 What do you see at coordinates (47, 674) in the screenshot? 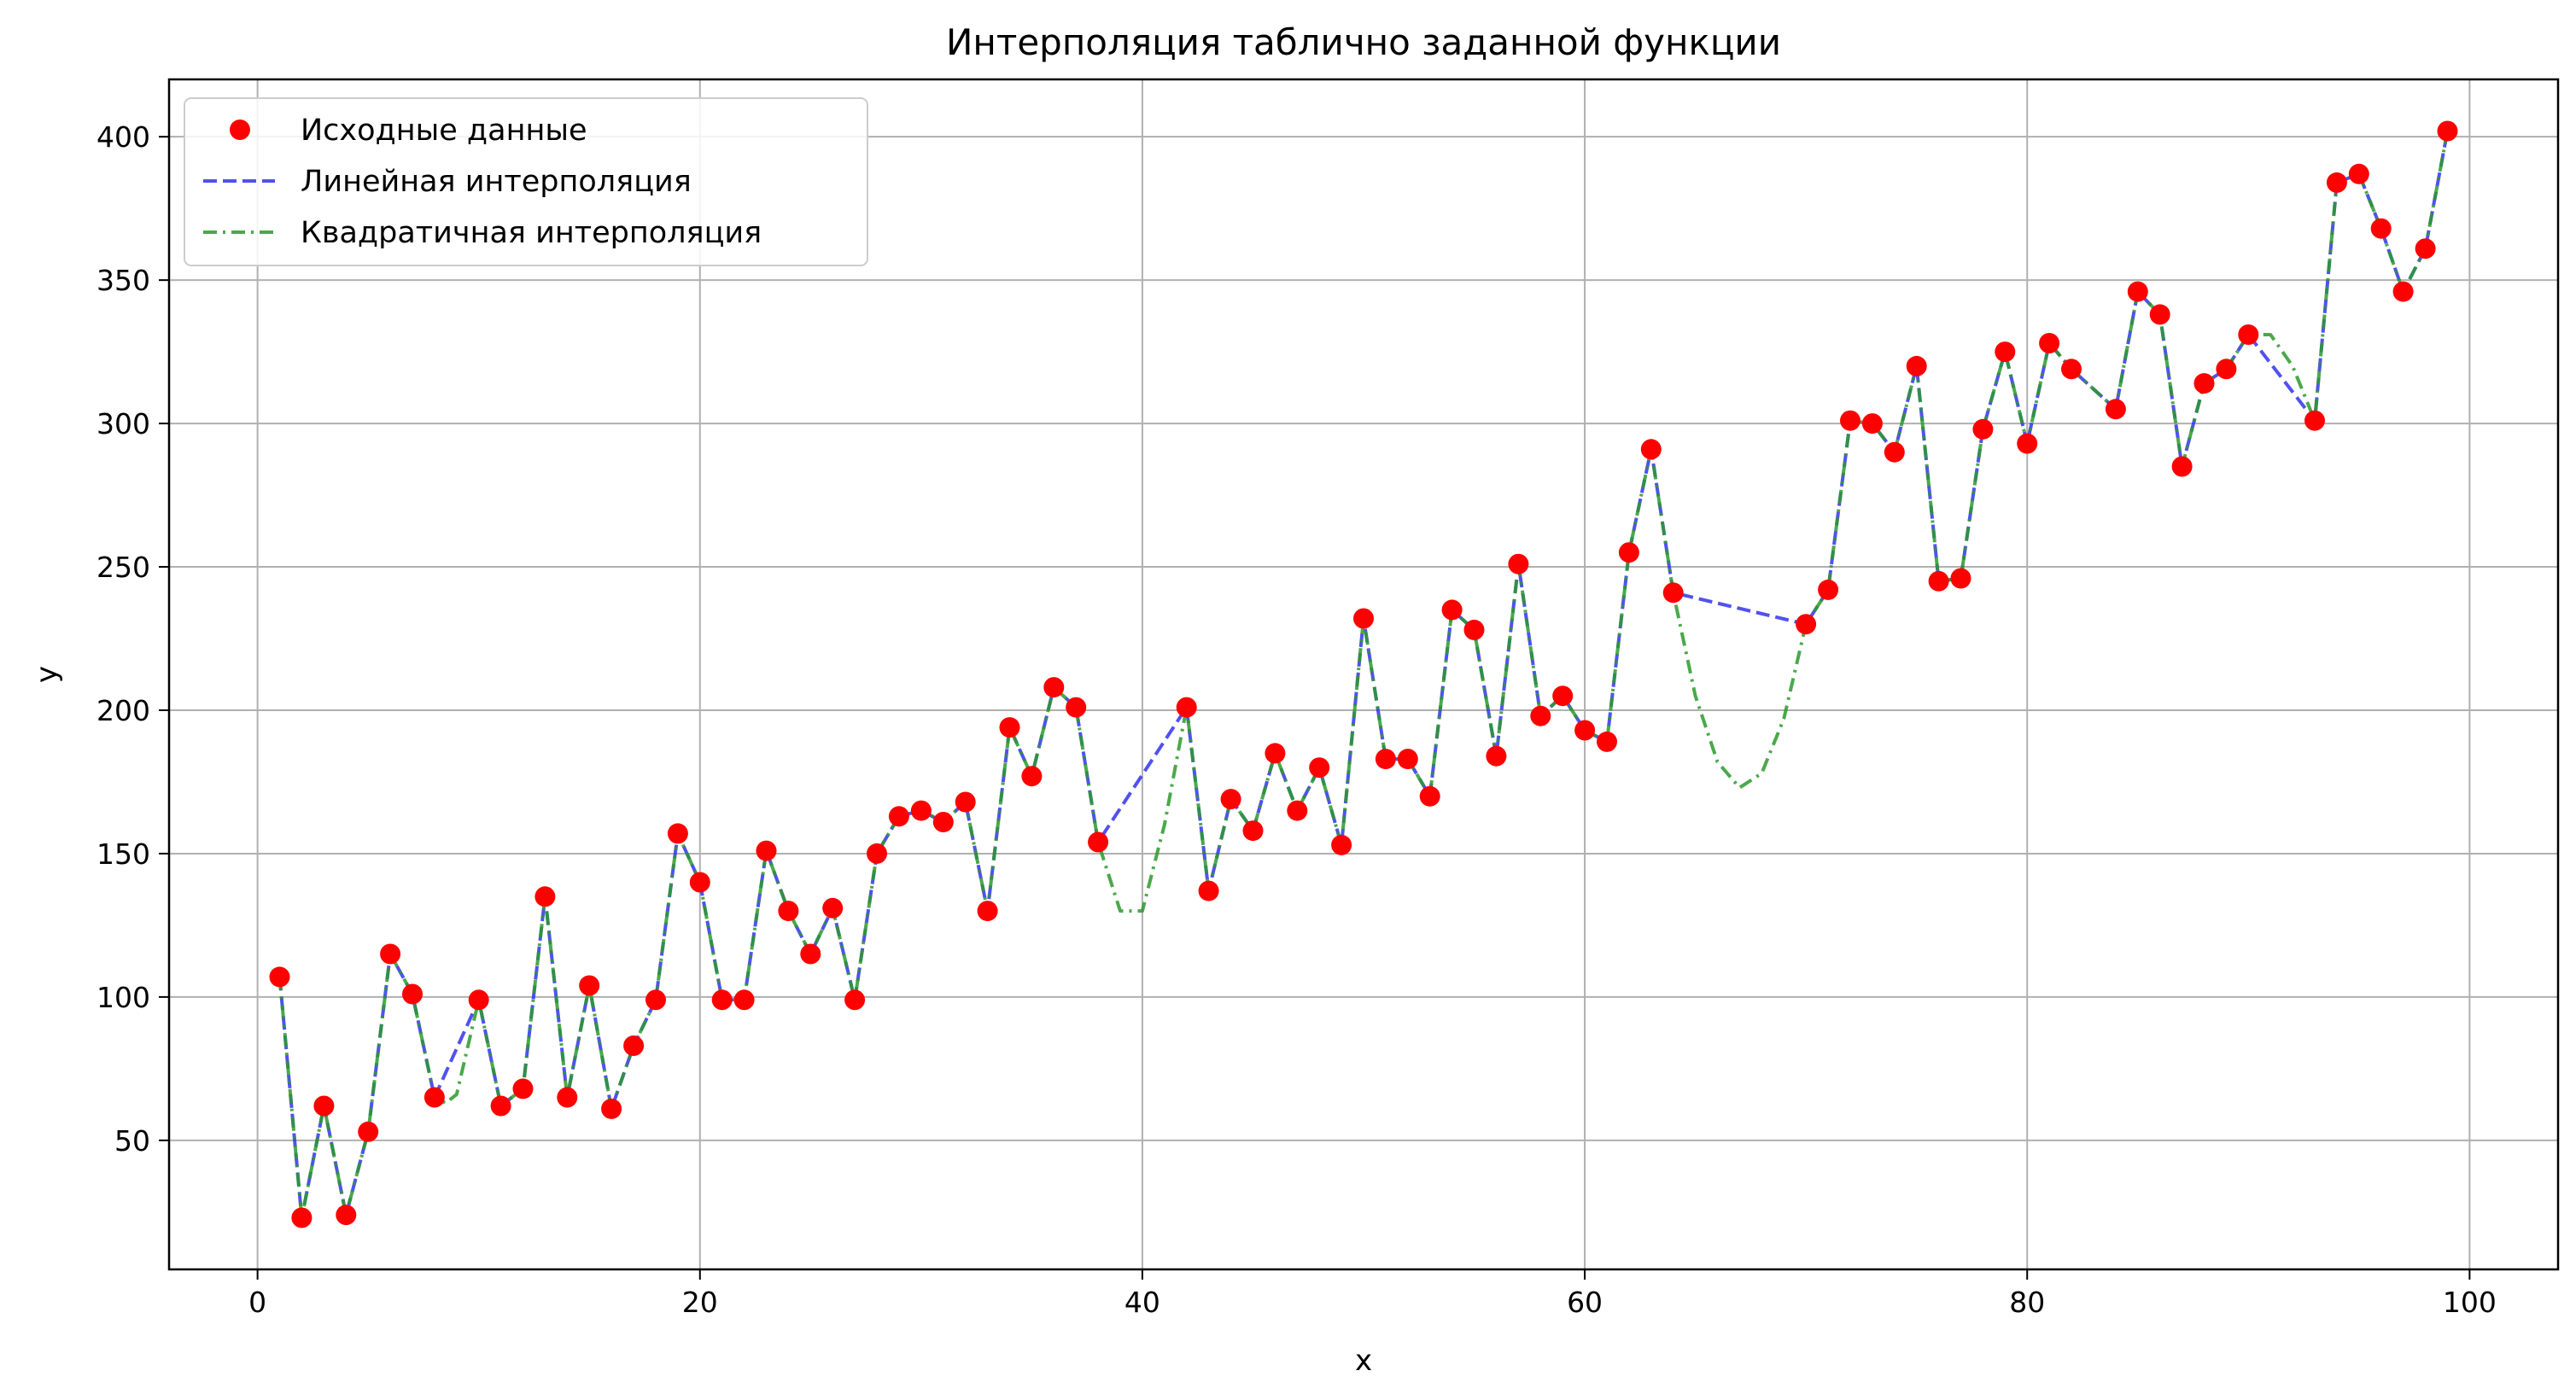
I see `y-axis-label: y` at bounding box center [47, 674].